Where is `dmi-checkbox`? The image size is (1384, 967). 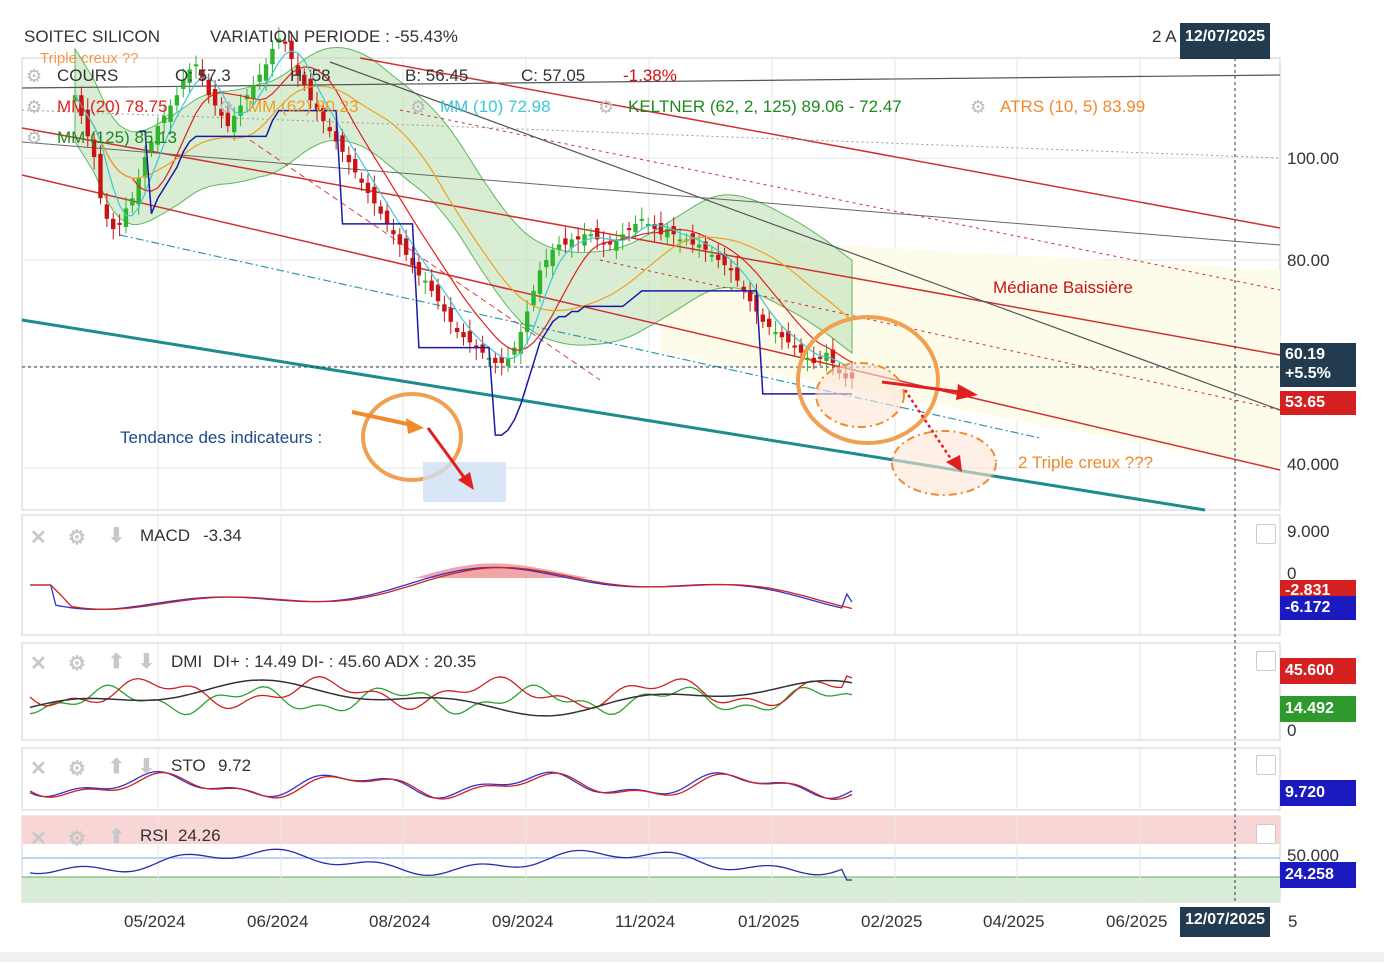 dmi-checkbox is located at coordinates (1266, 661).